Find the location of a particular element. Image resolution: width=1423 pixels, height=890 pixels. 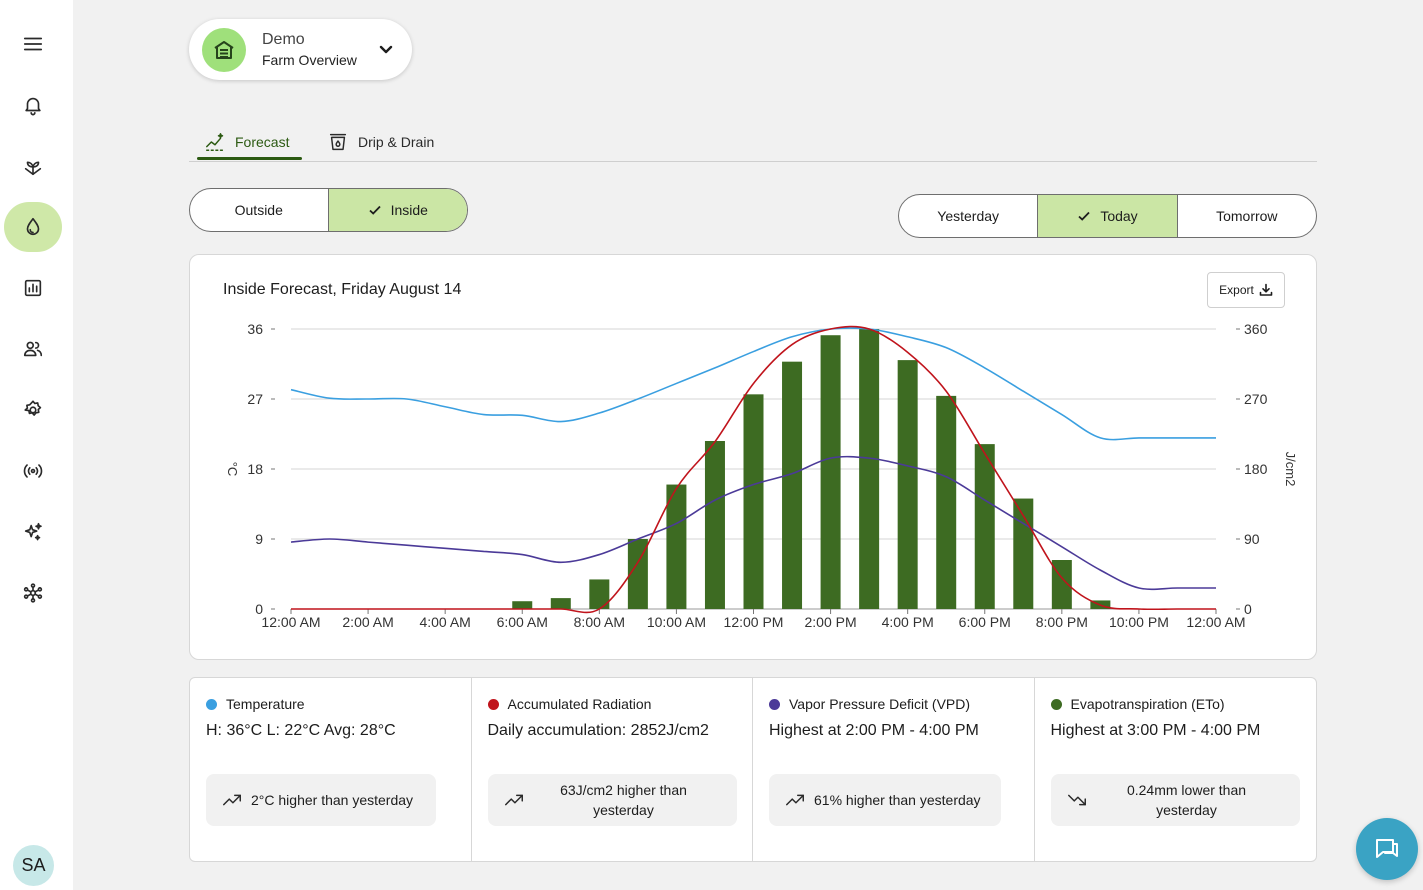

stat-trend-box: 63J/cm2 higher than yesterday is located at coordinates (612, 800).